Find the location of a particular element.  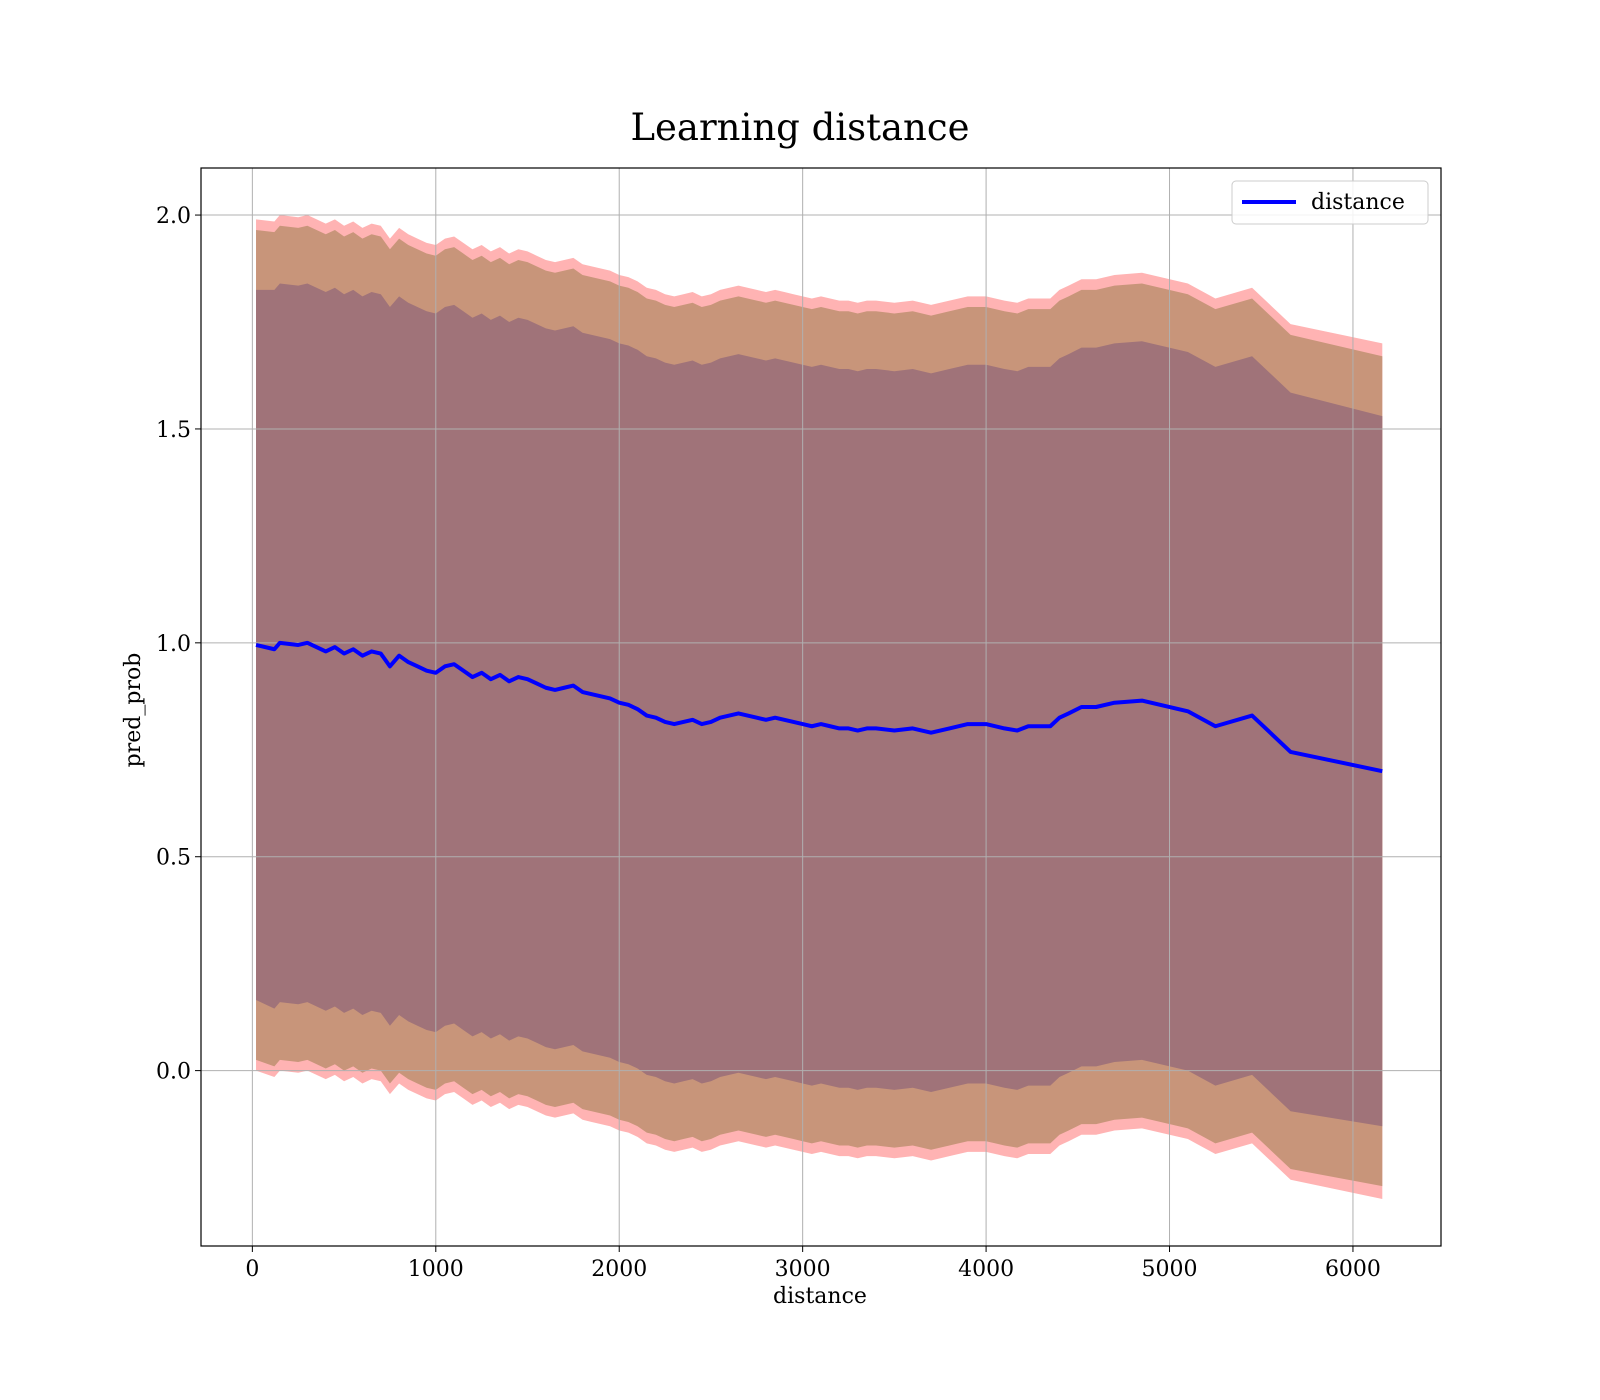

y-tick-label: 1.5 is located at coordinates (173, 430).